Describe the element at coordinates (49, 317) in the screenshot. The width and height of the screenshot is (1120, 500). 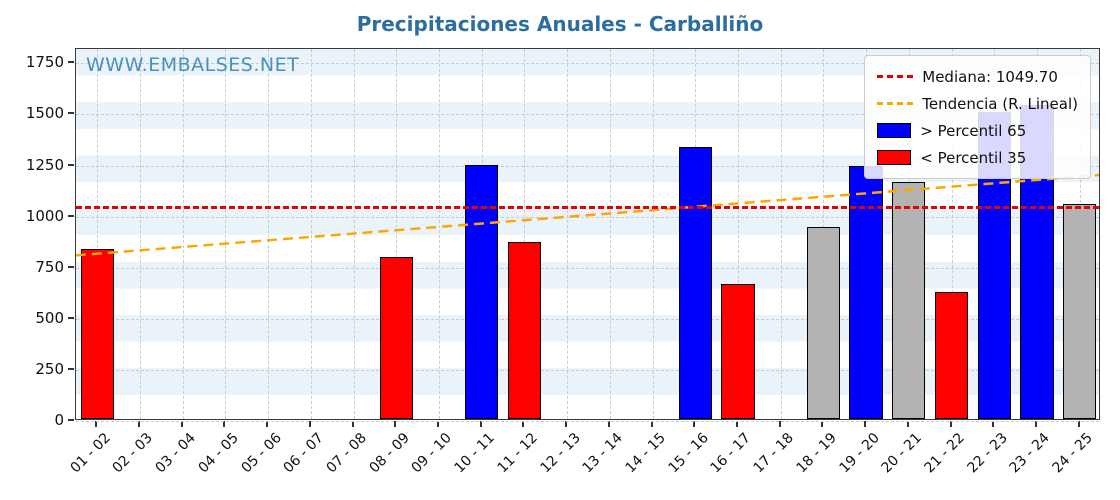
I see `y-tick-label: 500` at that location.